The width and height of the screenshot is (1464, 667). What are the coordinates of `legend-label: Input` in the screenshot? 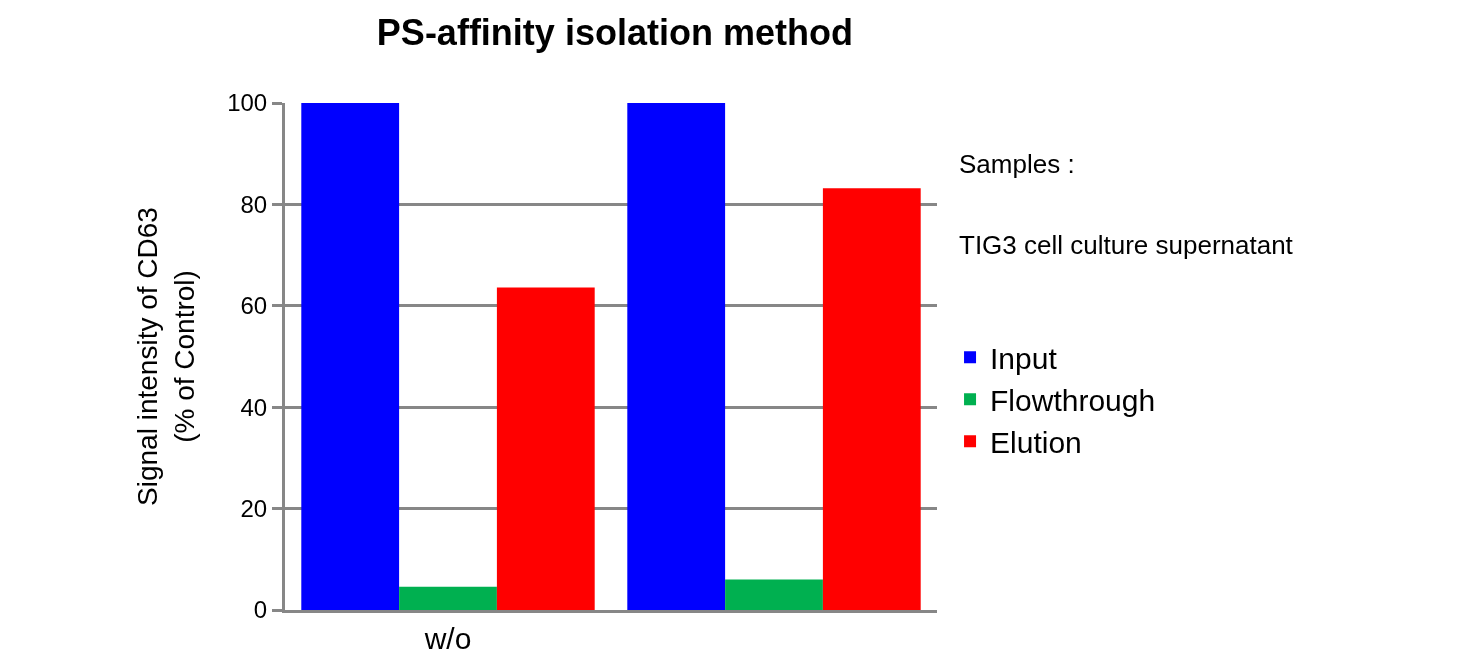 It's located at (1024, 358).